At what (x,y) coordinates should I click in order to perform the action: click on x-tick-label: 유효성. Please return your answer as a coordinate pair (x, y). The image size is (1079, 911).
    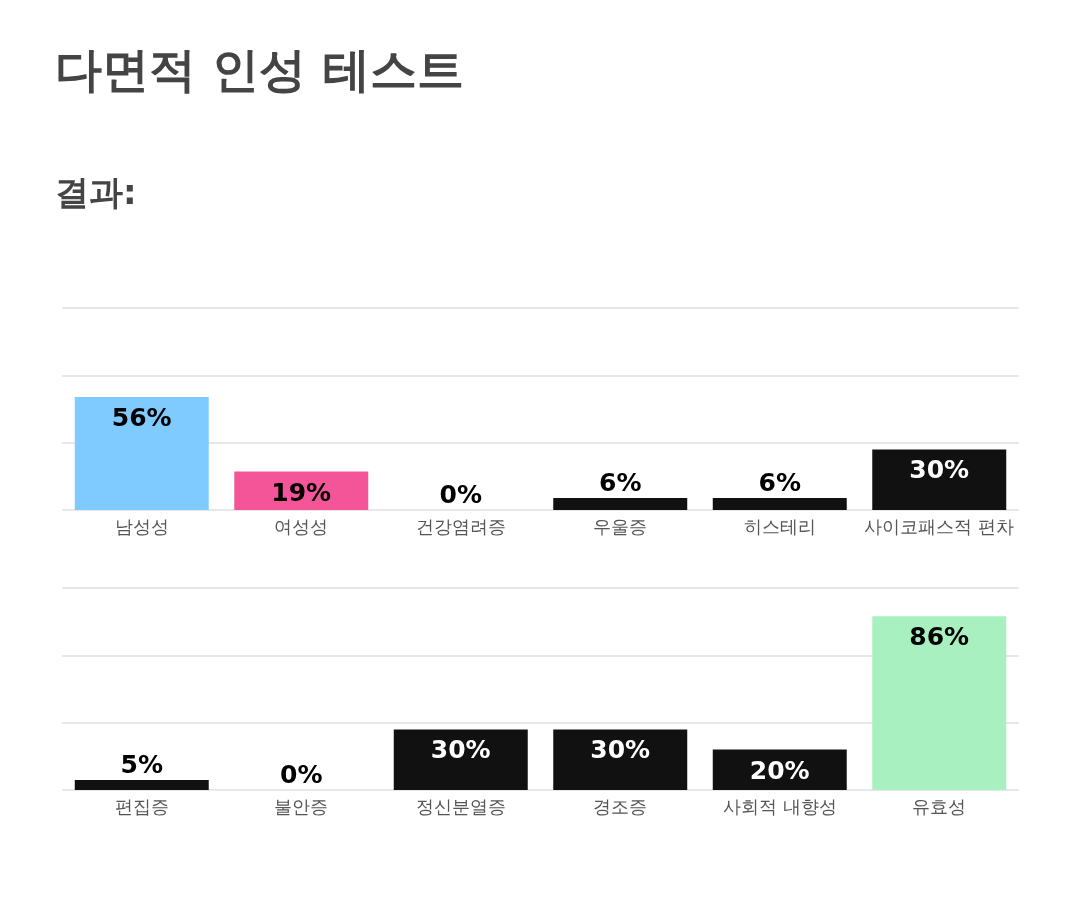
    Looking at the image, I should click on (939, 806).